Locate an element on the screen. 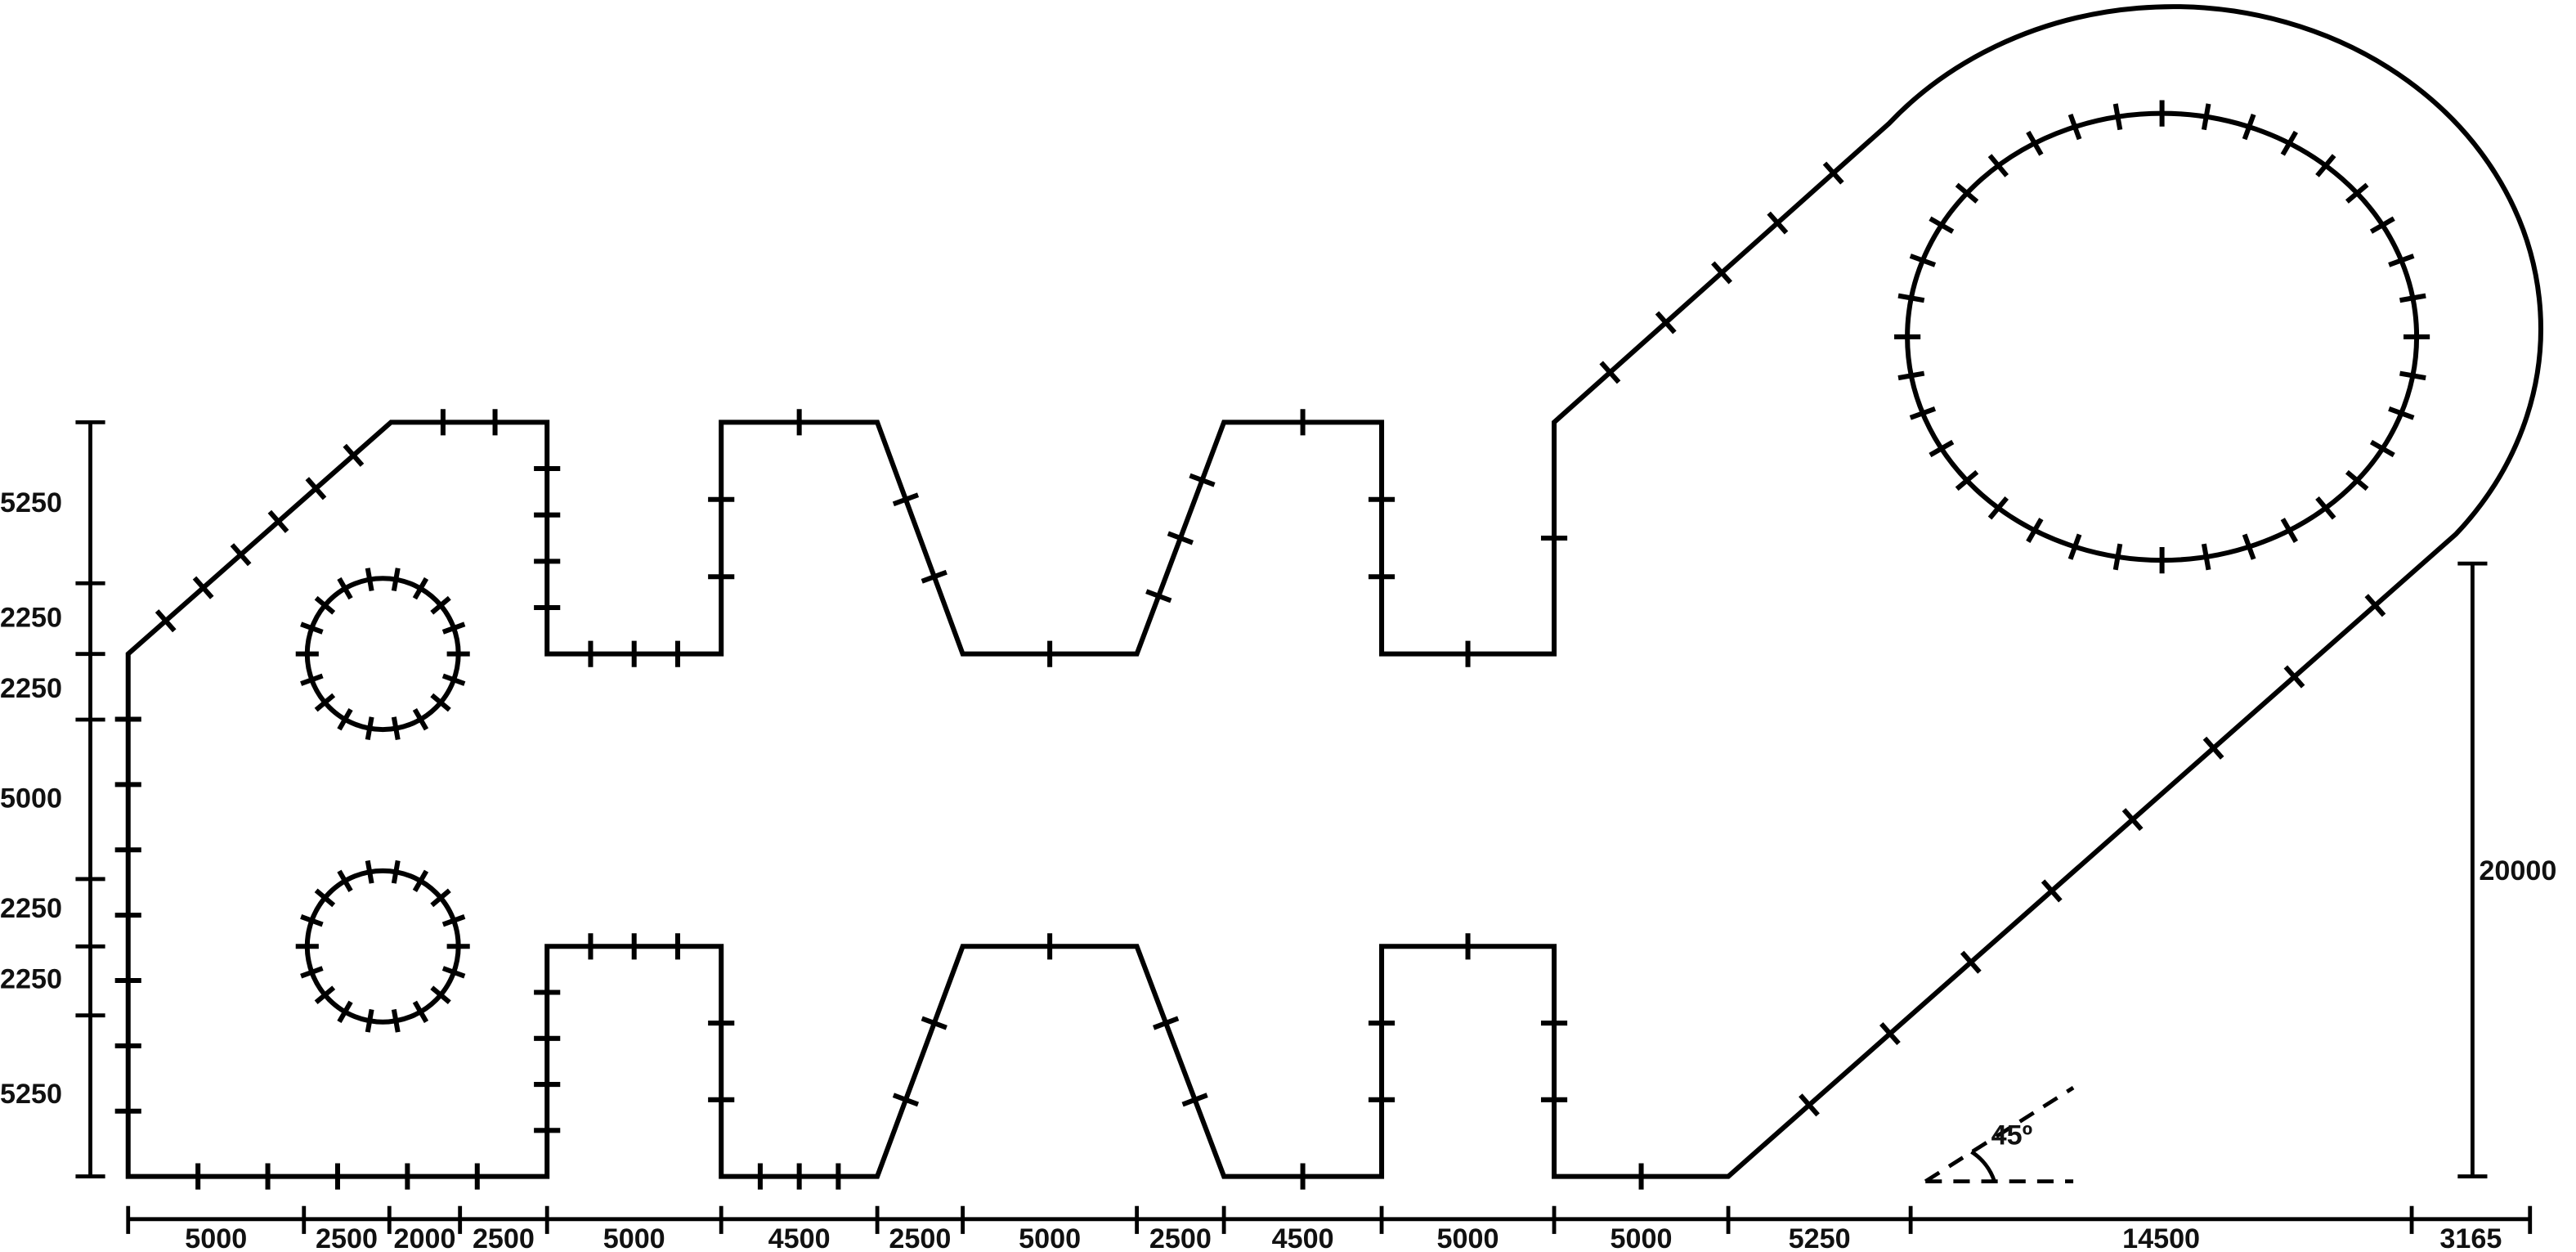 This screenshot has width=2576, height=1252. bottom-dimension: 14500 is located at coordinates (2161, 1237).